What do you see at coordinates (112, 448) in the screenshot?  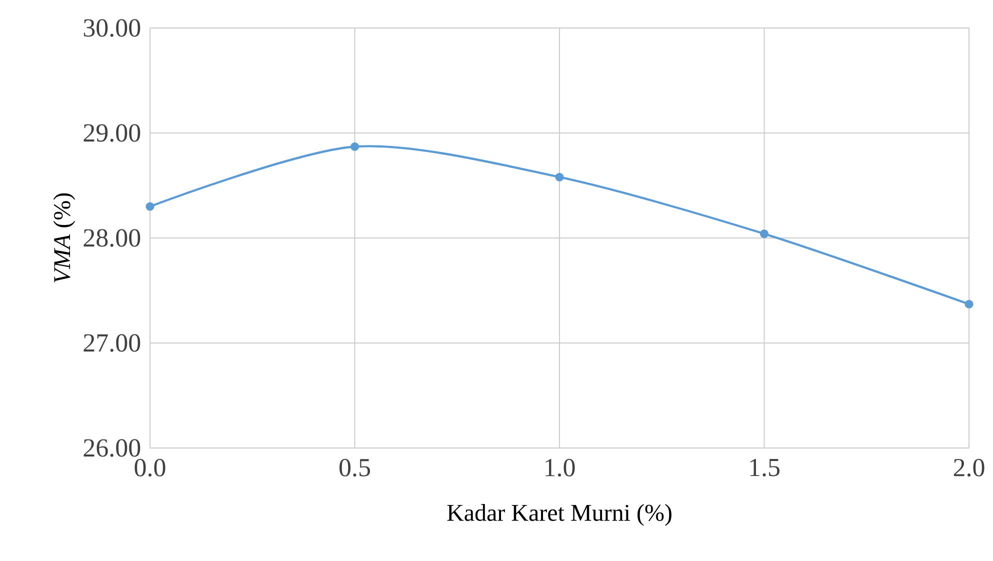 I see `y-tick-label: 26.00` at bounding box center [112, 448].